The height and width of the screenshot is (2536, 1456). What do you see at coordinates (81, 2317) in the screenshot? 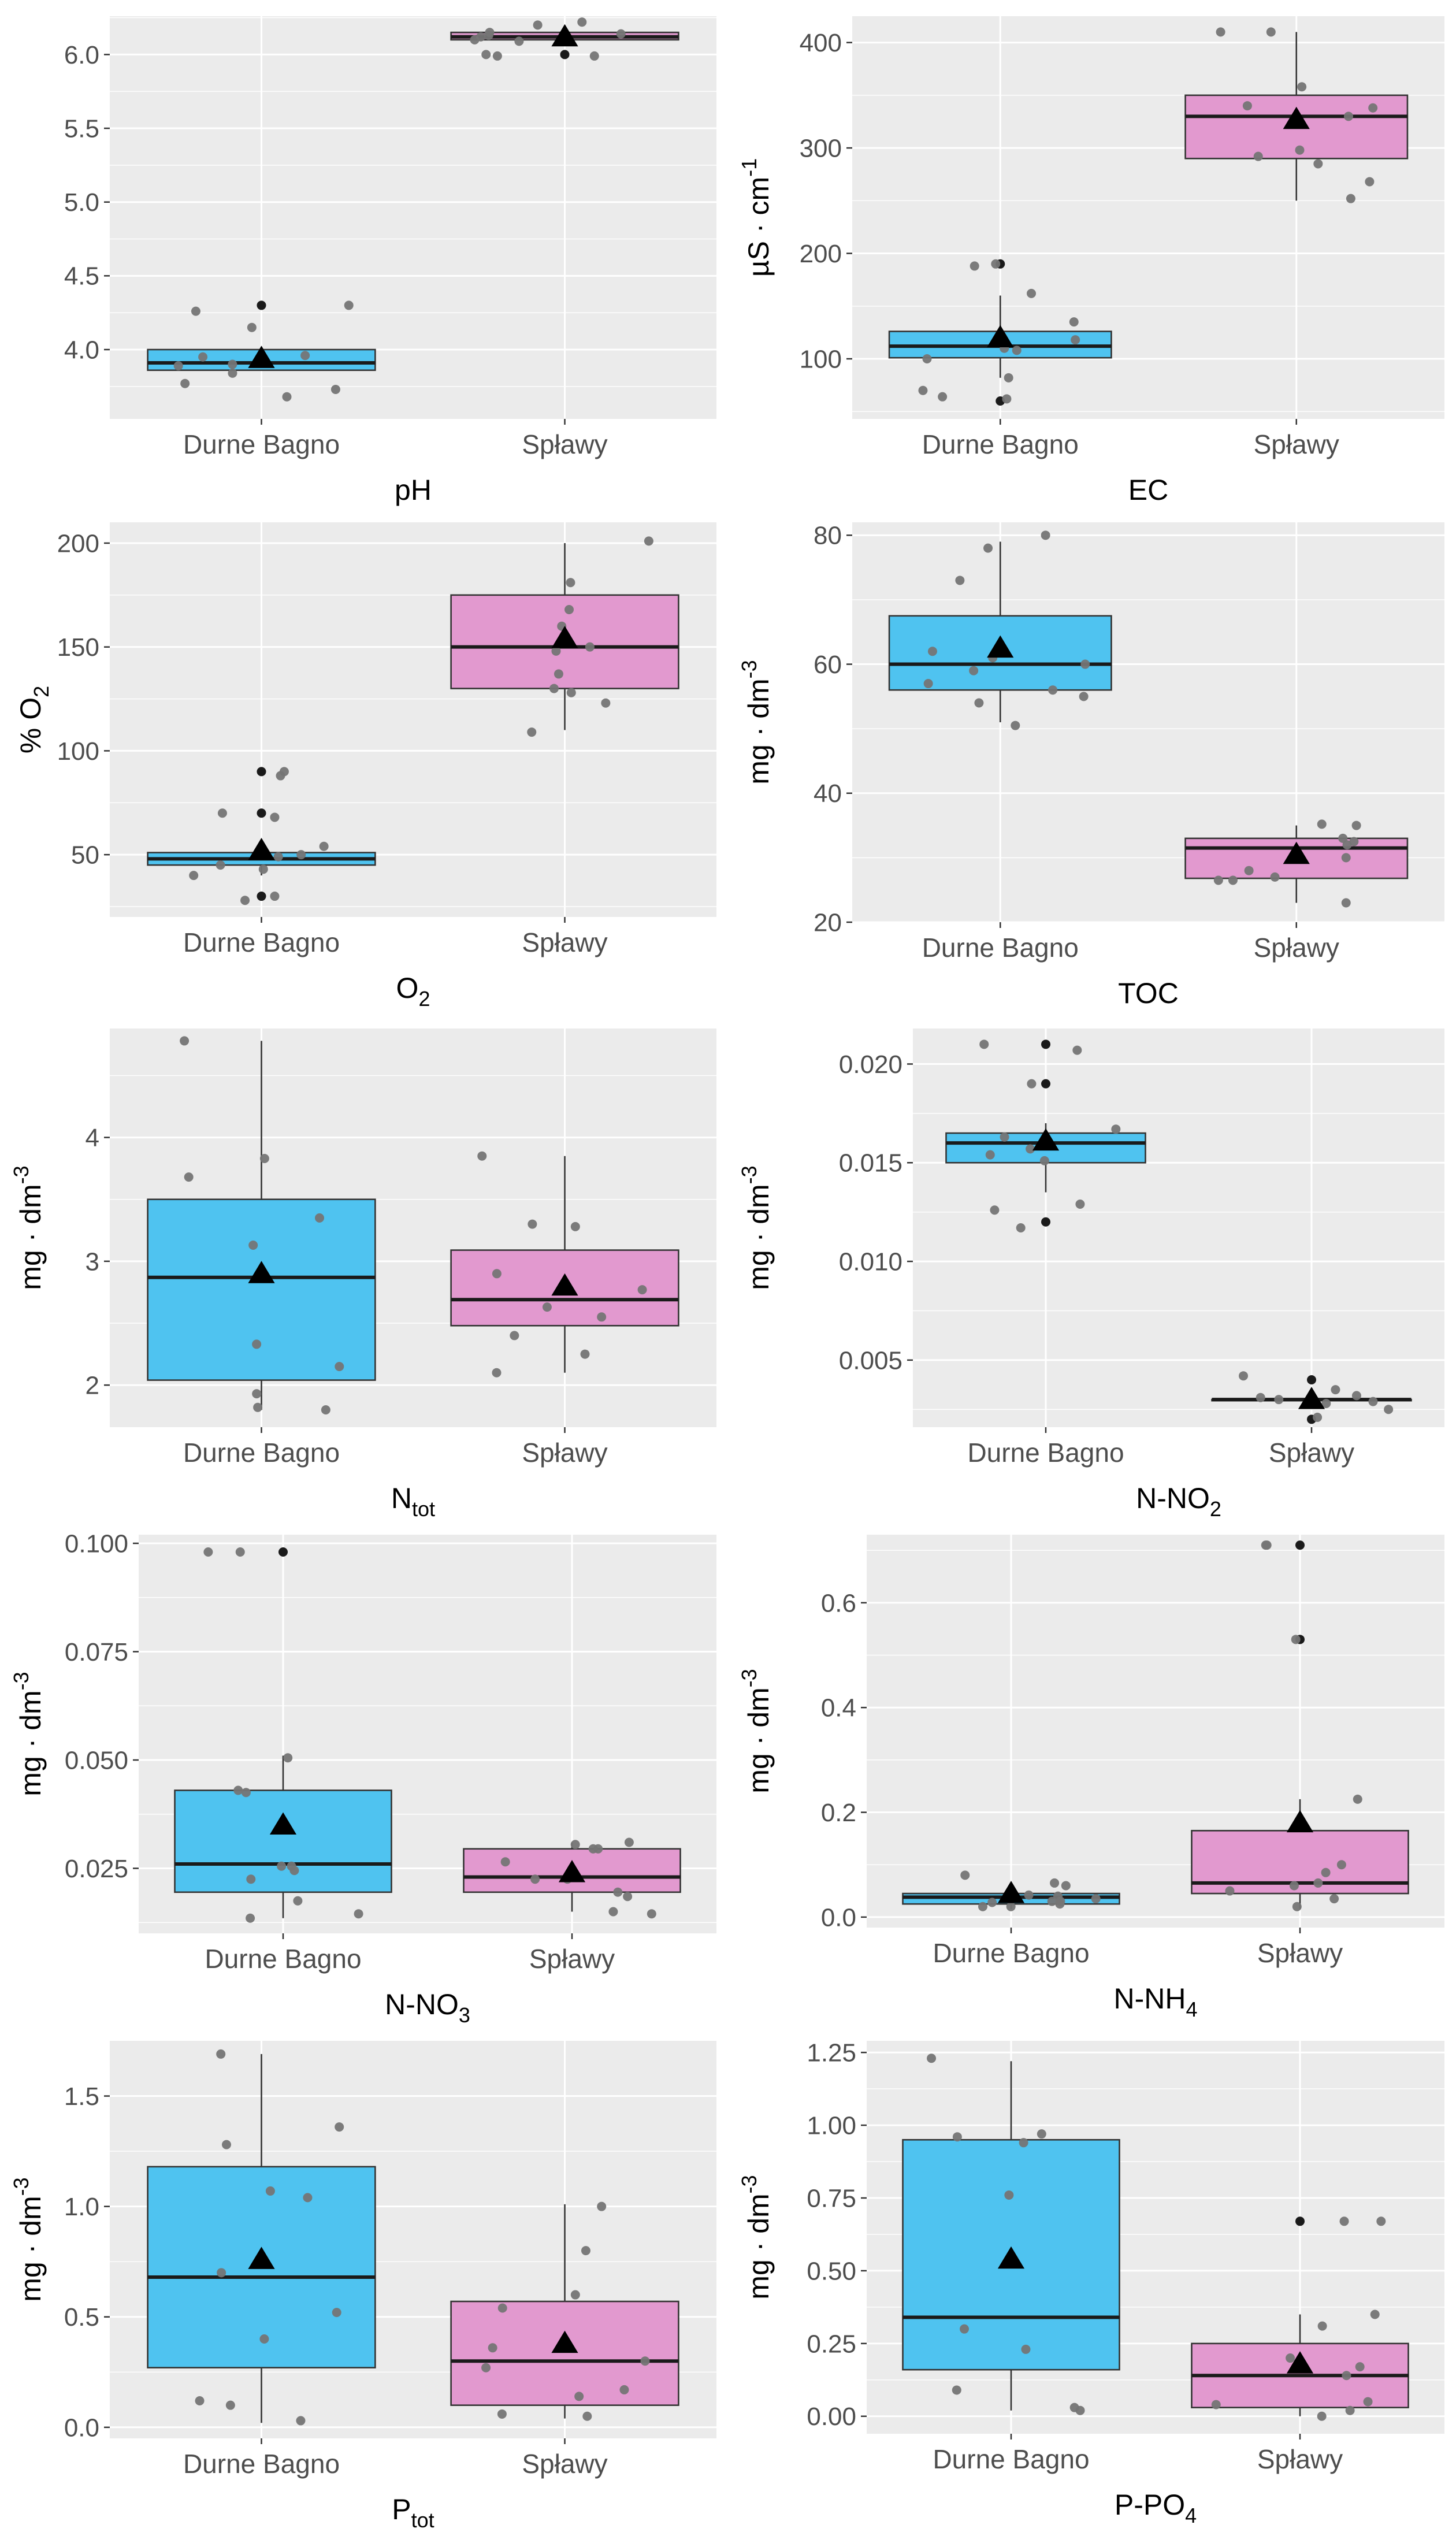
I see `y-tick-label: 0.5` at bounding box center [81, 2317].